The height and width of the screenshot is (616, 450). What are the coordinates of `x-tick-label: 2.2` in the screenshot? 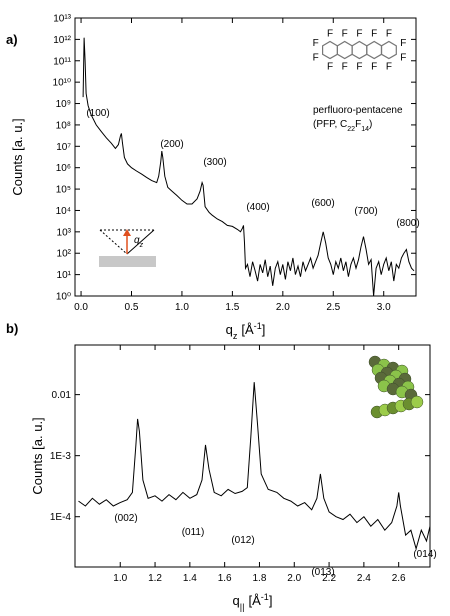 It's located at (329, 578).